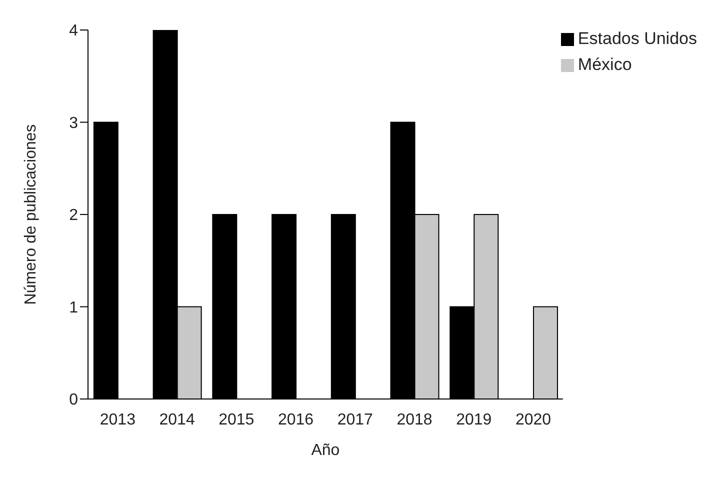 The image size is (727, 477). Describe the element at coordinates (73, 31) in the screenshot. I see `y-tick-label: 4` at that location.